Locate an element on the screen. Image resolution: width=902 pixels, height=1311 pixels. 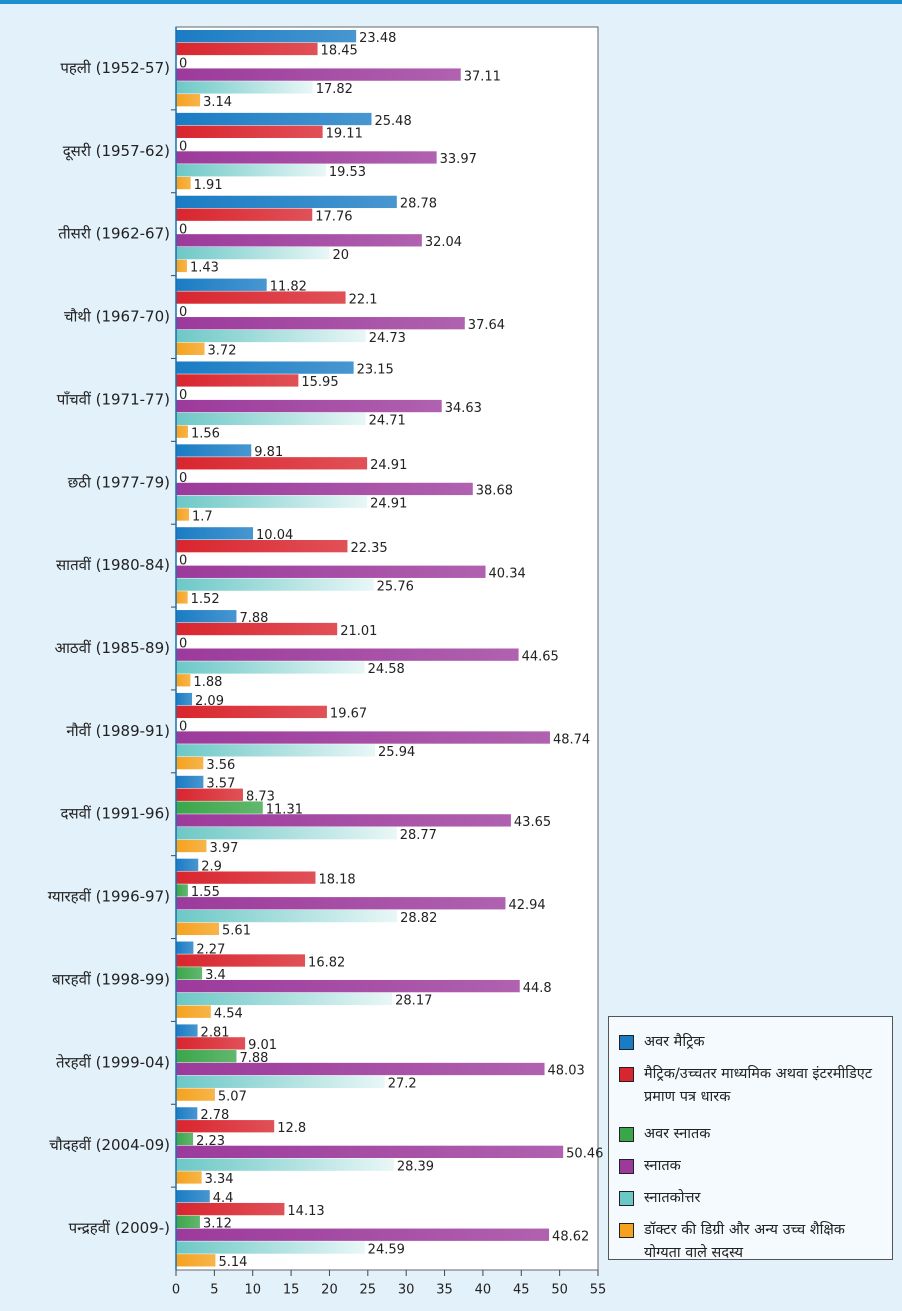
x-tick-label: 35 is located at coordinates (444, 1290).